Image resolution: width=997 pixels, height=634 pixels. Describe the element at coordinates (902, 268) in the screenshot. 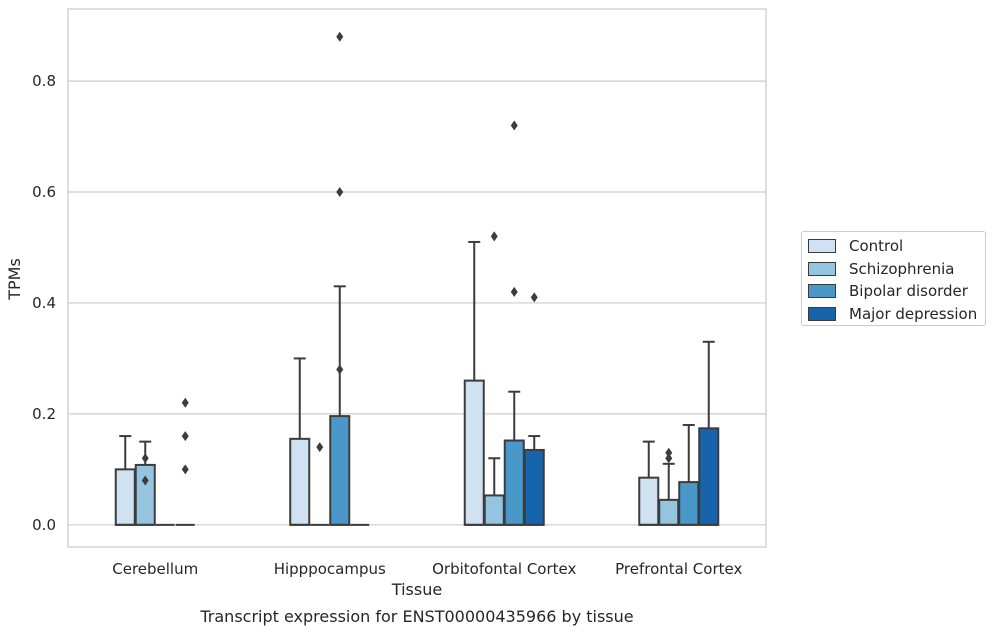

I see `legend-label: Schizophrenia` at that location.